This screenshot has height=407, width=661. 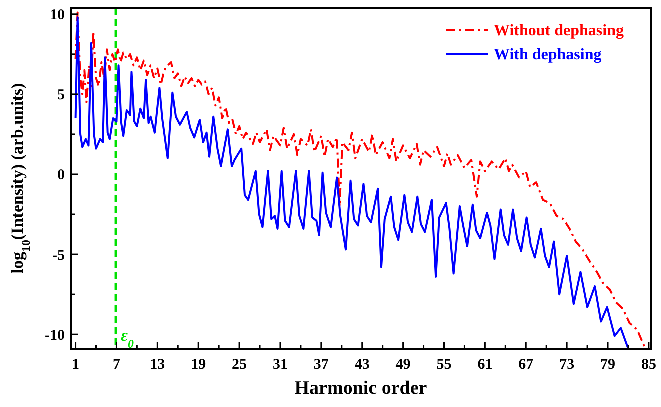 What do you see at coordinates (322, 365) in the screenshot?
I see `x-tick-label: 37` at bounding box center [322, 365].